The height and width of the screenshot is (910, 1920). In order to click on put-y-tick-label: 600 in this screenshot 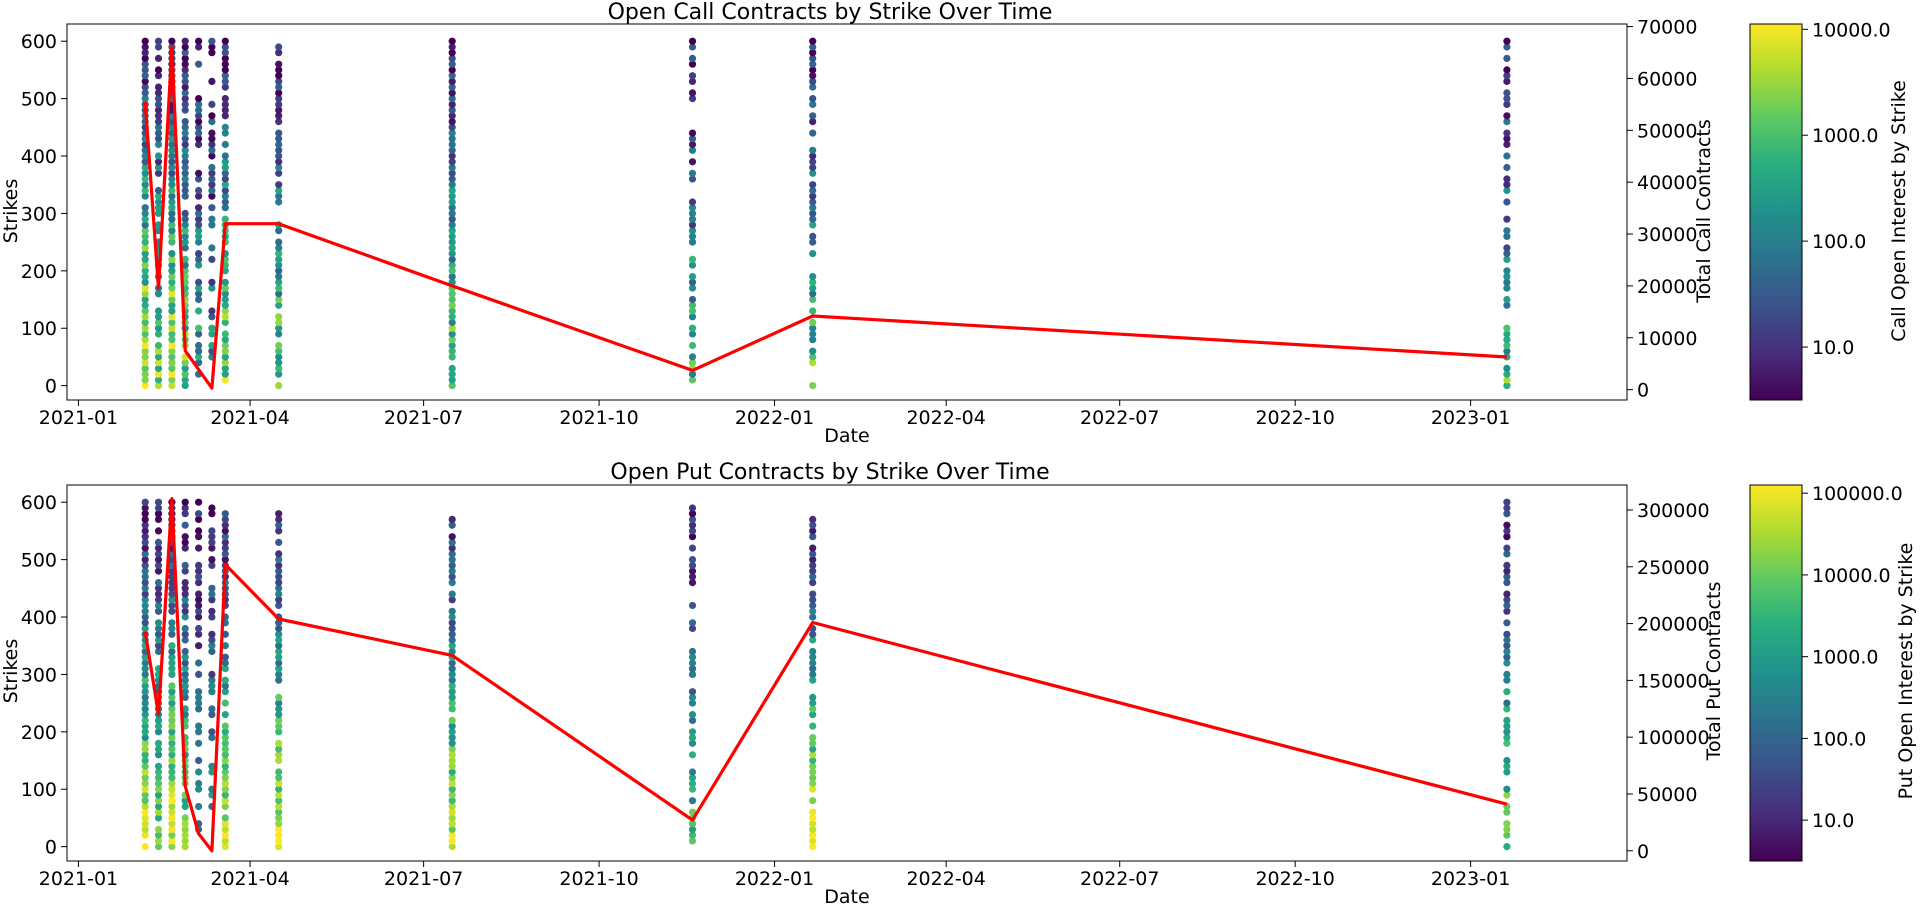, I will do `click(39, 503)`.